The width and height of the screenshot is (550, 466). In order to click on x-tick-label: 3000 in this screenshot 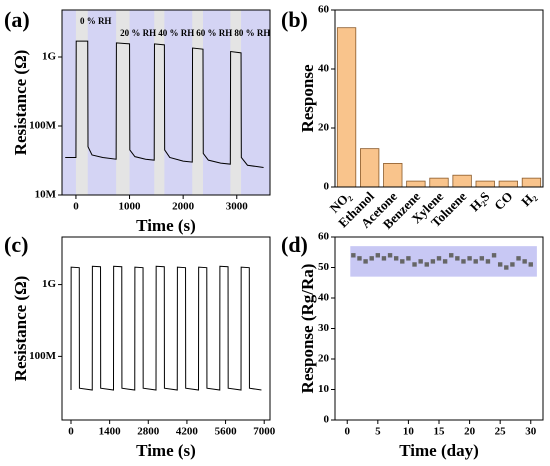, I will do `click(237, 207)`.